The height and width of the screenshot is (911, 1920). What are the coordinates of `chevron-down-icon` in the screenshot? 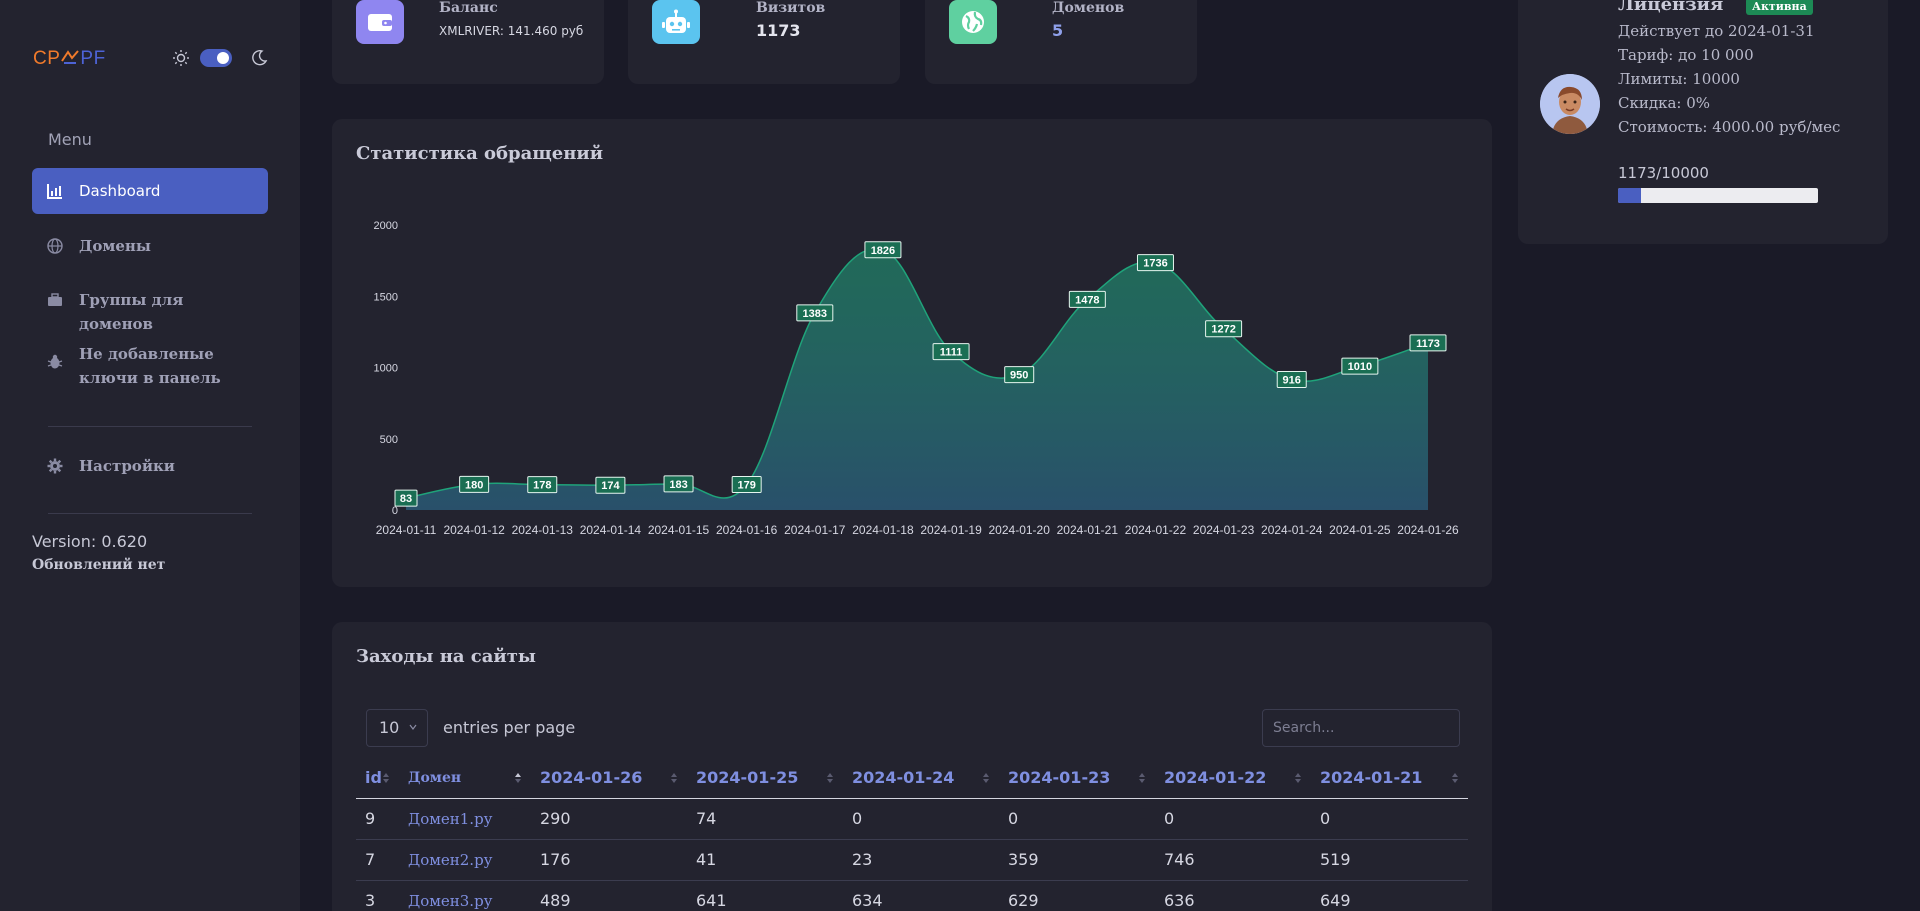 It's located at (413, 727).